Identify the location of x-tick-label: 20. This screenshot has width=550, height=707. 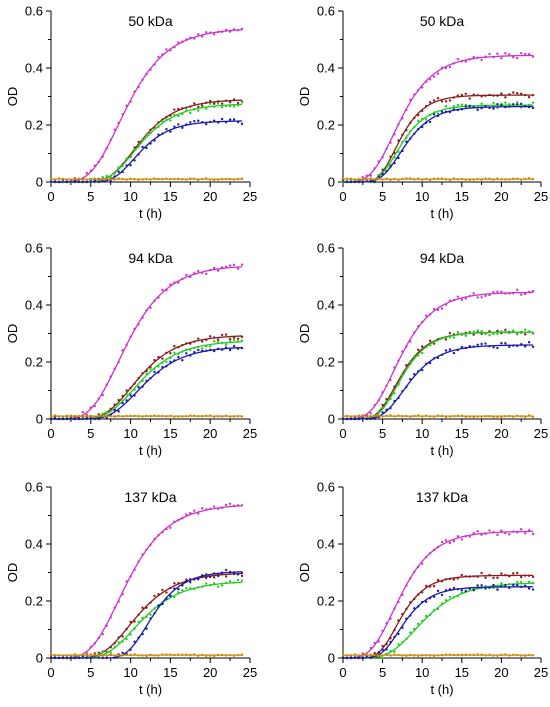
(501, 672).